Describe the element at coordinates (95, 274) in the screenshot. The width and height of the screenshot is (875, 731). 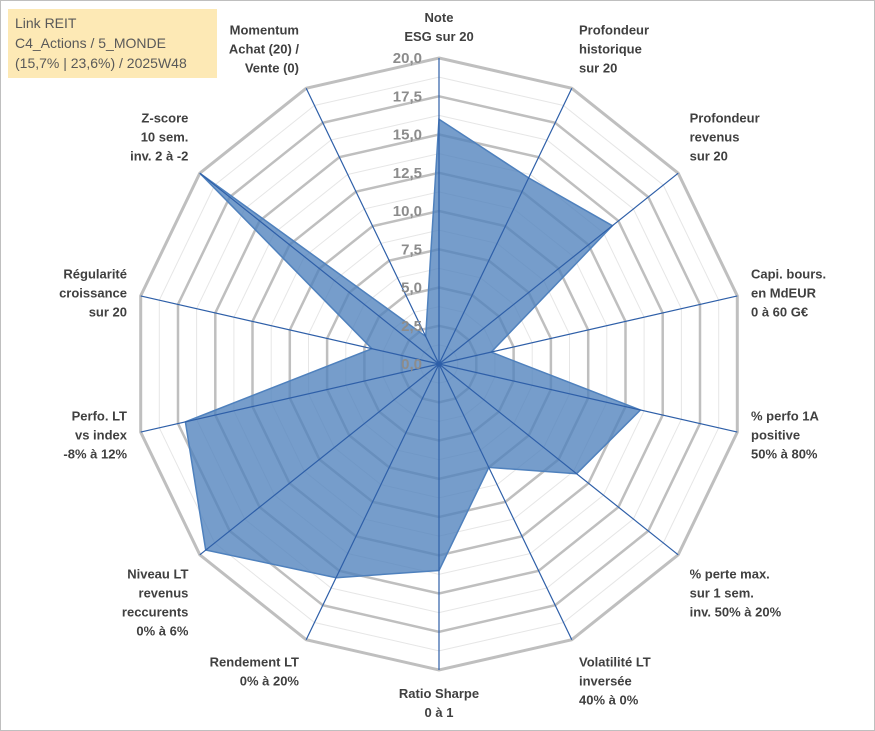
I see `axis-label-line: Régularité` at that location.